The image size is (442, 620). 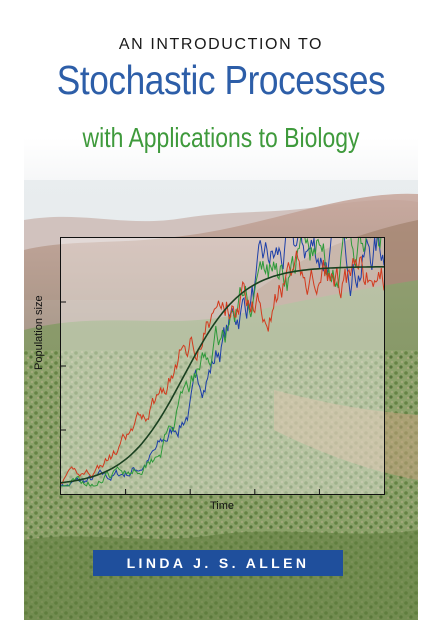 What do you see at coordinates (221, 137) in the screenshot?
I see `book-subtitle: with Applications to Biology` at bounding box center [221, 137].